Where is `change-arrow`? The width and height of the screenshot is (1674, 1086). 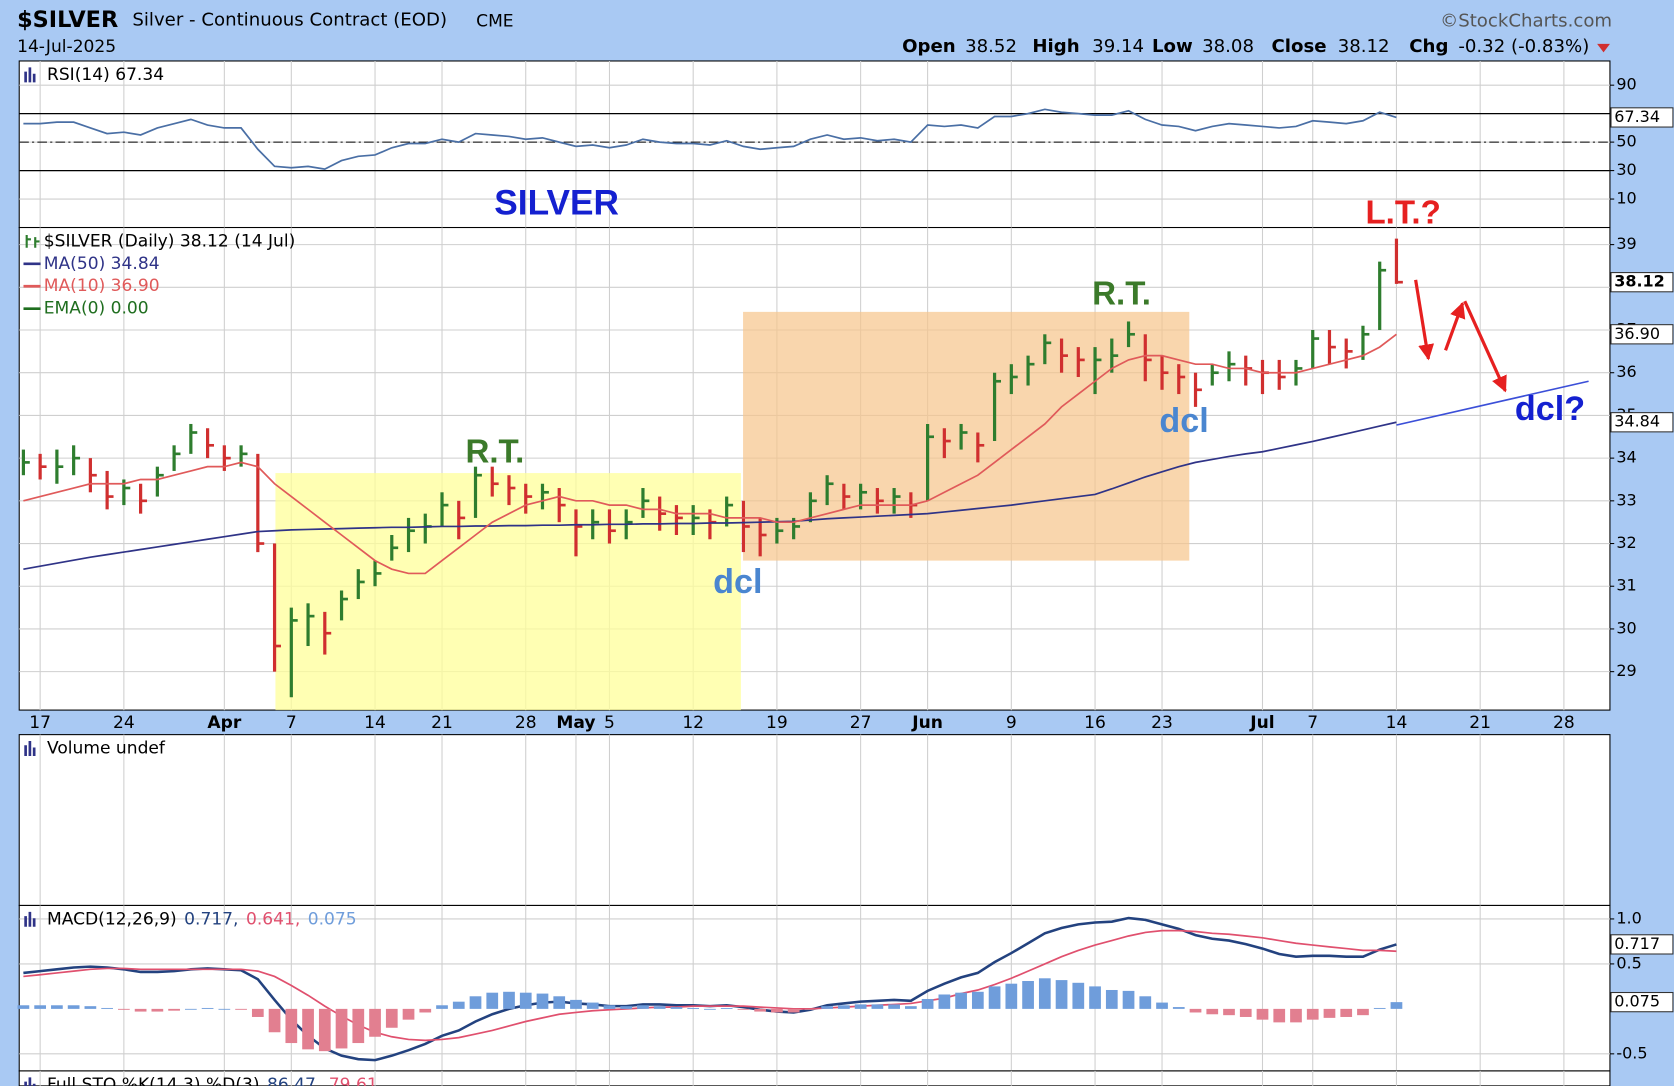
change-arrow is located at coordinates (1603, 48).